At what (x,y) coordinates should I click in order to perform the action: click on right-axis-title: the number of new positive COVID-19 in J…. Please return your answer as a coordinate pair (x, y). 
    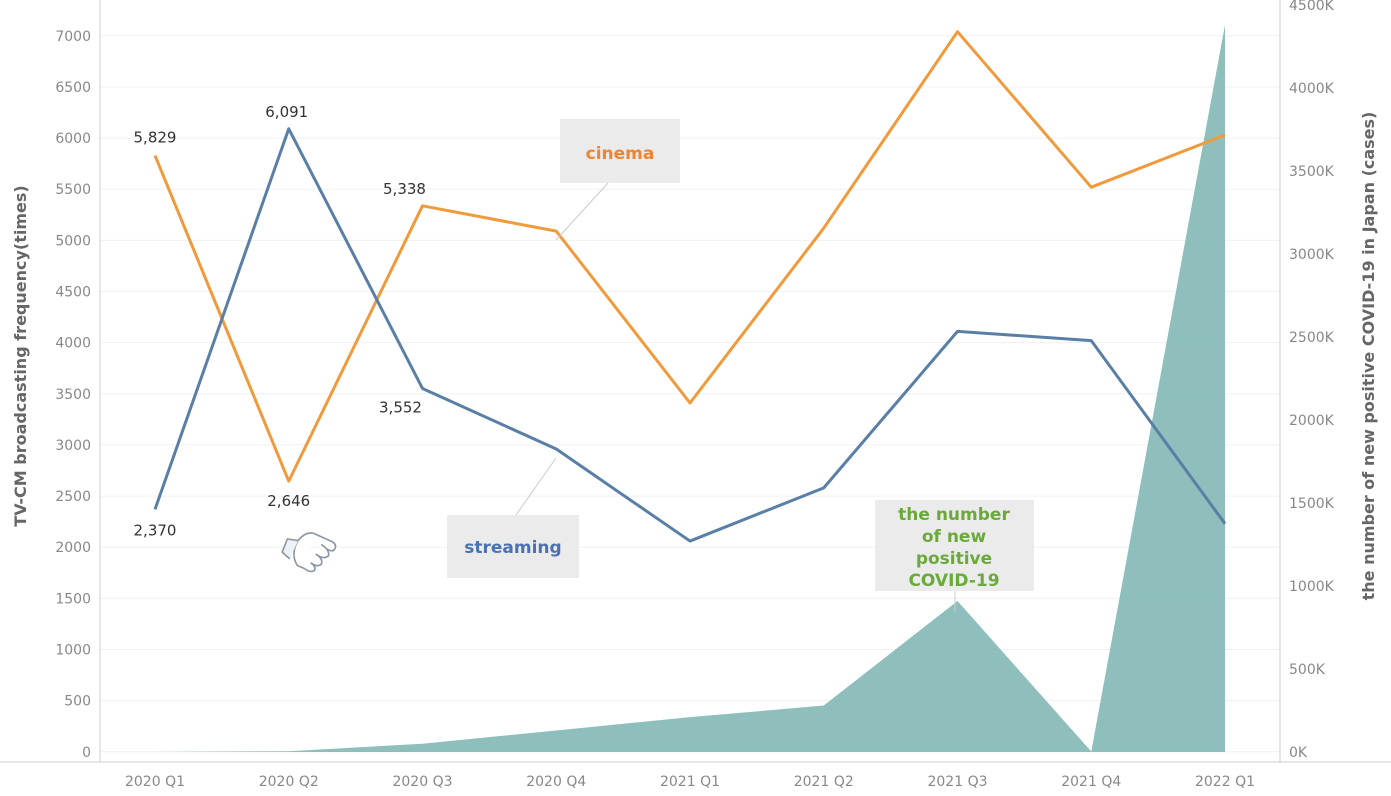
    Looking at the image, I should click on (1368, 356).